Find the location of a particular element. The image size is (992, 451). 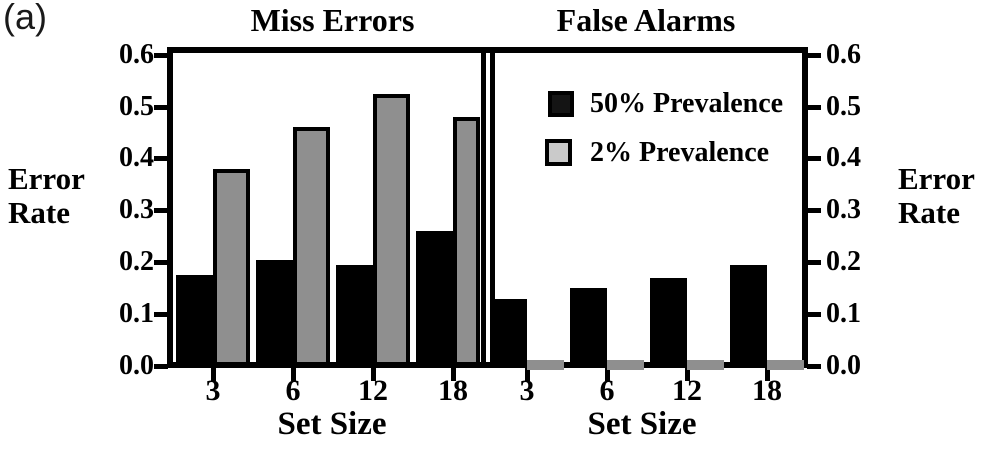

y-axis-label-left-line1: Error is located at coordinates (46, 178).